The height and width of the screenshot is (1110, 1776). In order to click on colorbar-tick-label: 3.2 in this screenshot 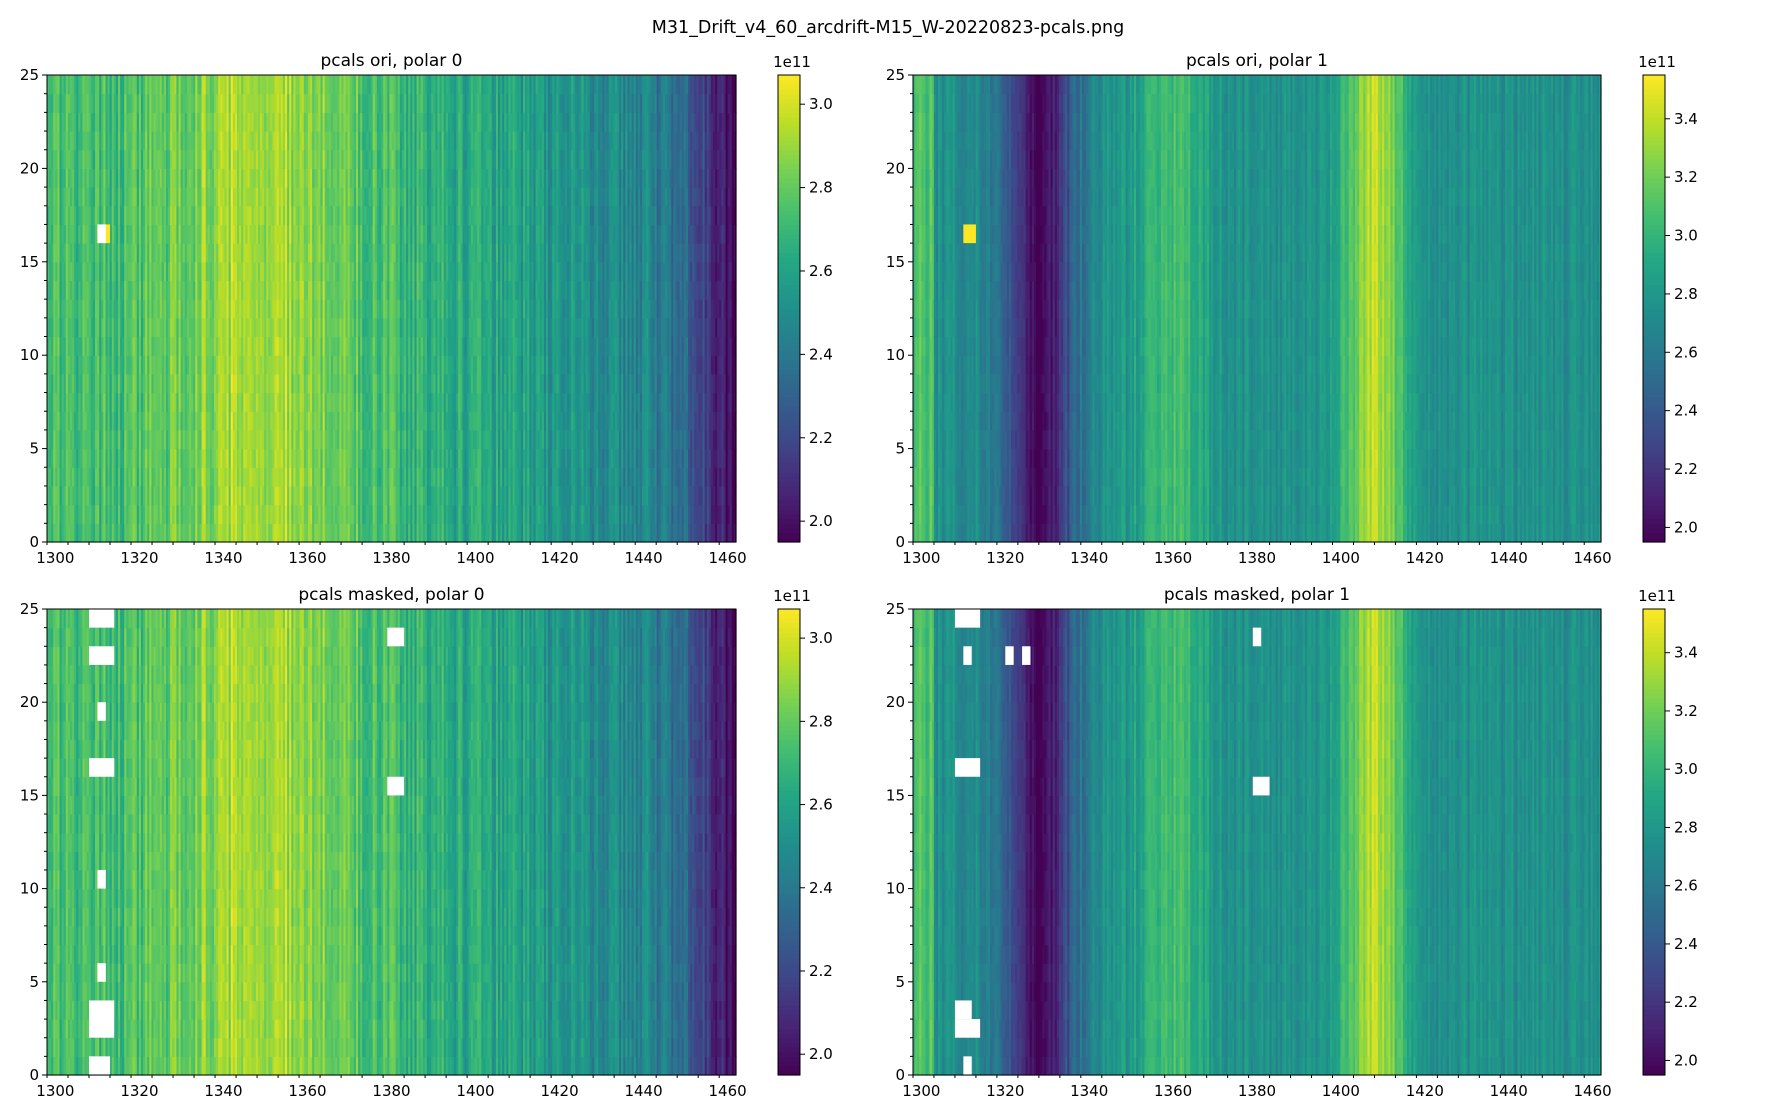, I will do `click(1686, 177)`.